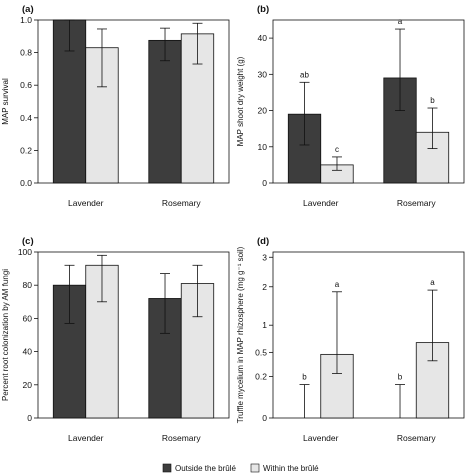 Image resolution: width=474 pixels, height=474 pixels. I want to click on legend-swatch-outside, so click(167, 468).